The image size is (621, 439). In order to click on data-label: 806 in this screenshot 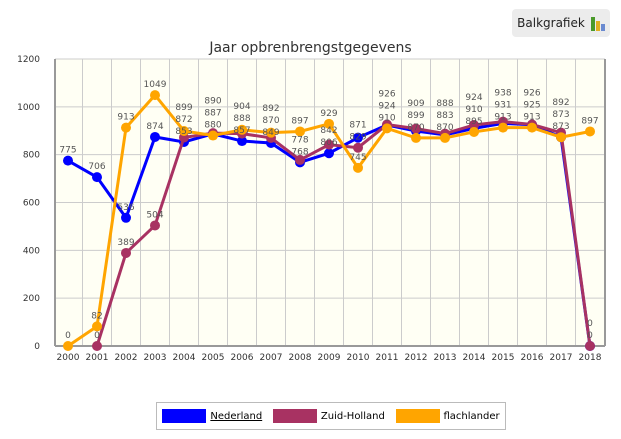, I will do `click(328, 143)`.